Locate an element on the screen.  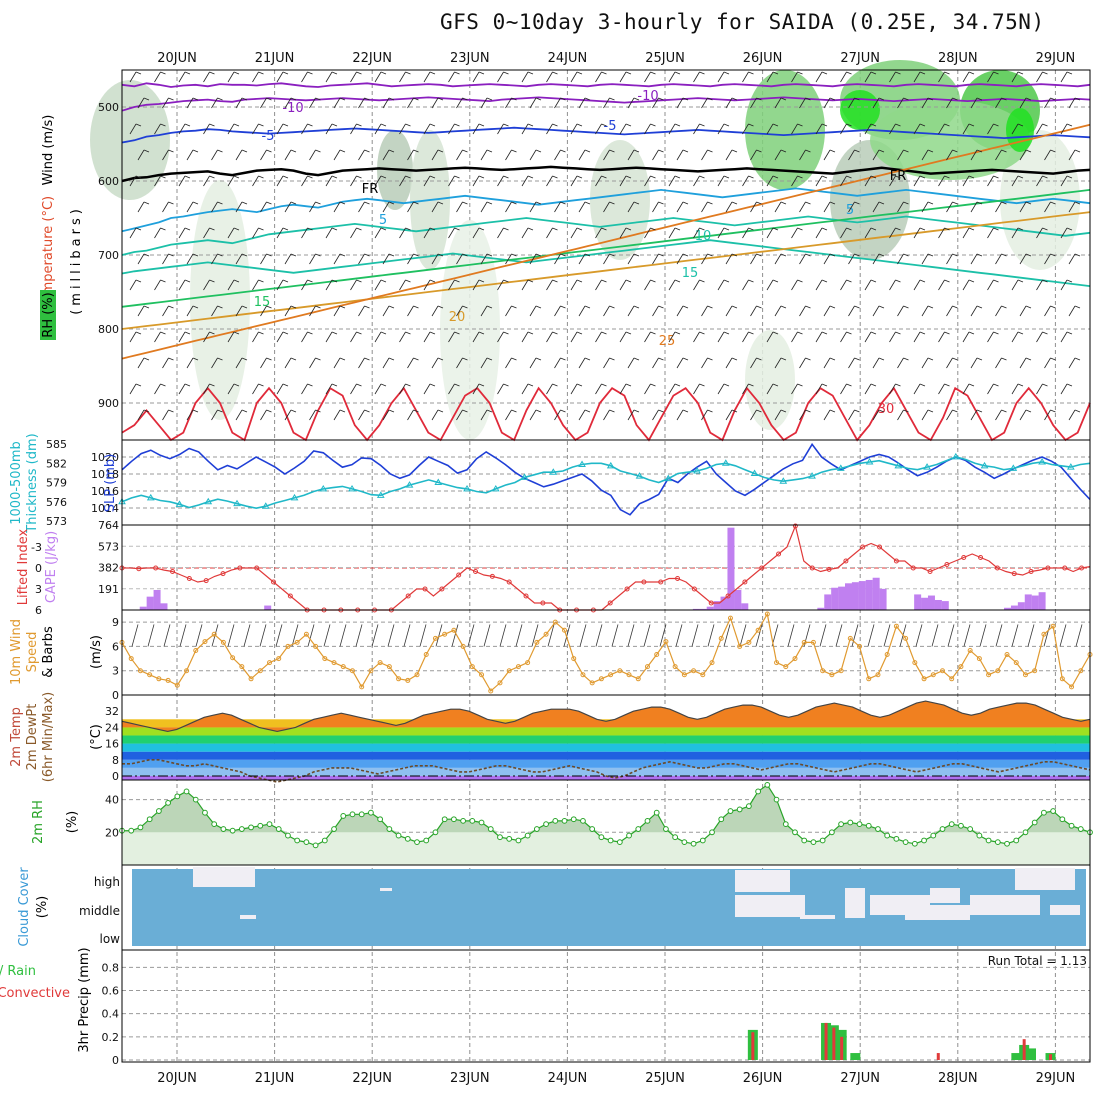
cape-bar is located at coordinates (738, 599).